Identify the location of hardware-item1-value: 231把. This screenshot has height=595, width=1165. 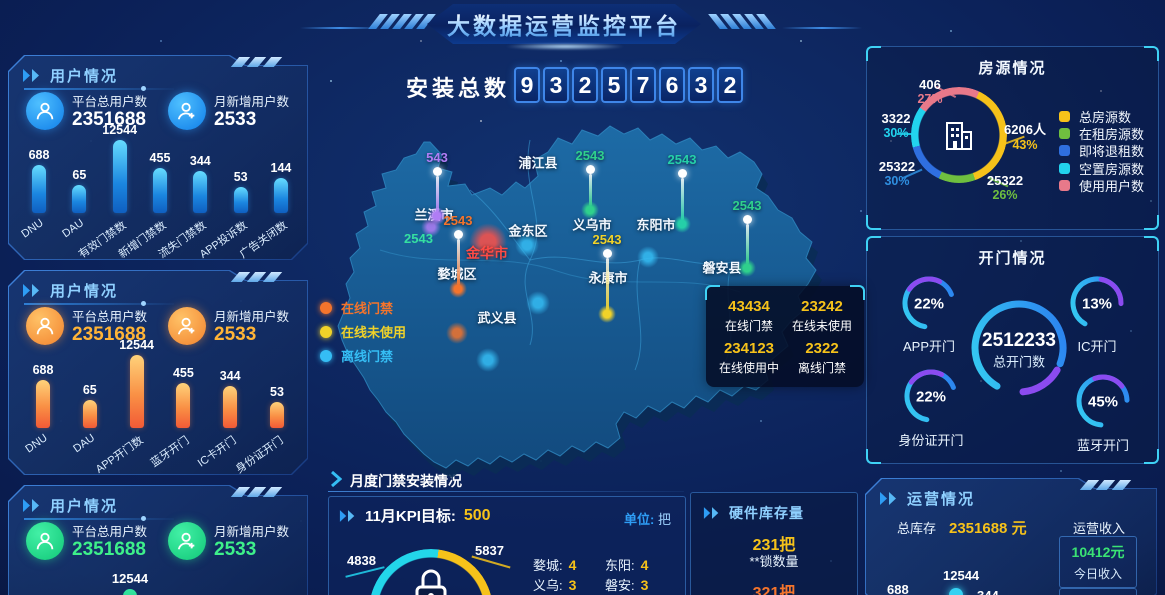
(774, 545).